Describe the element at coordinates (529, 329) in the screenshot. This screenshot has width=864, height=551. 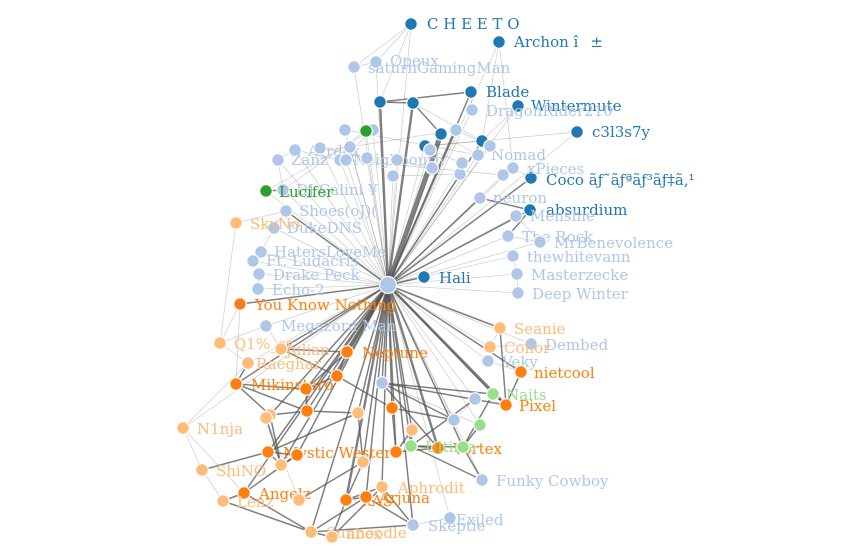
I see `node-seanie: Seanie` at that location.